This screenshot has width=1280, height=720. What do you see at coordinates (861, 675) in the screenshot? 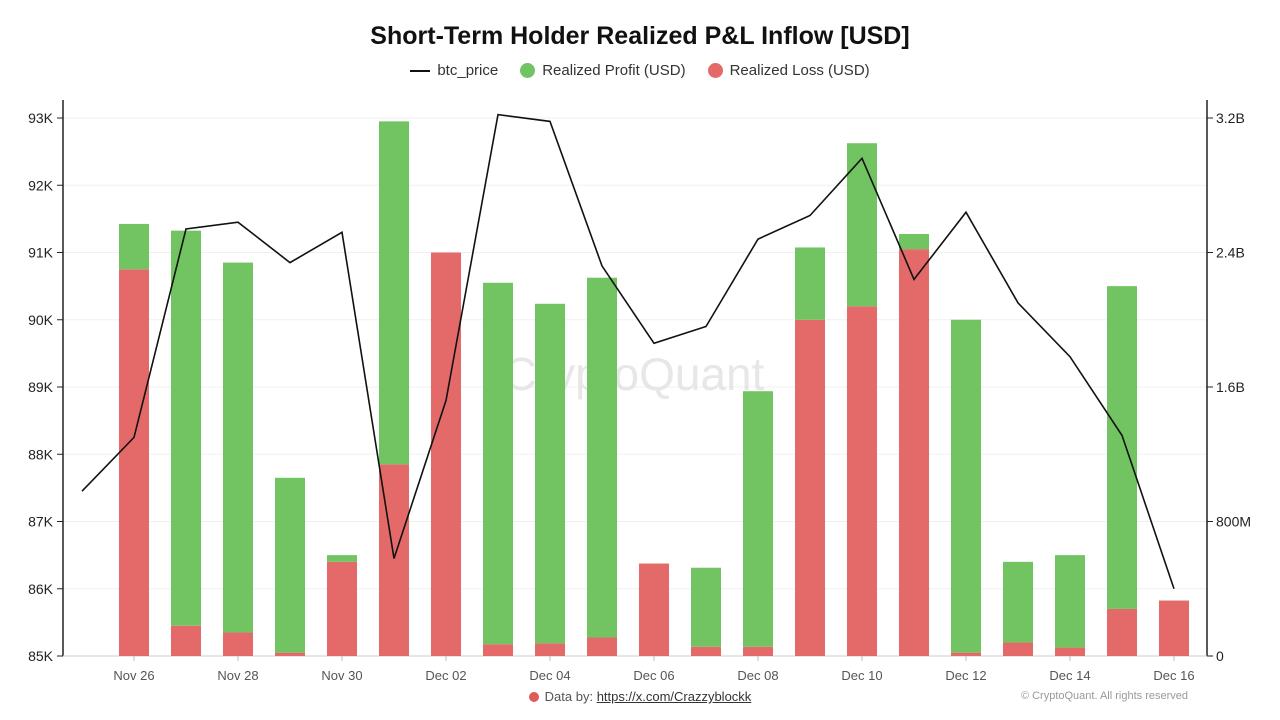
I see `x-axis-tick-label: Dec 10` at bounding box center [861, 675].